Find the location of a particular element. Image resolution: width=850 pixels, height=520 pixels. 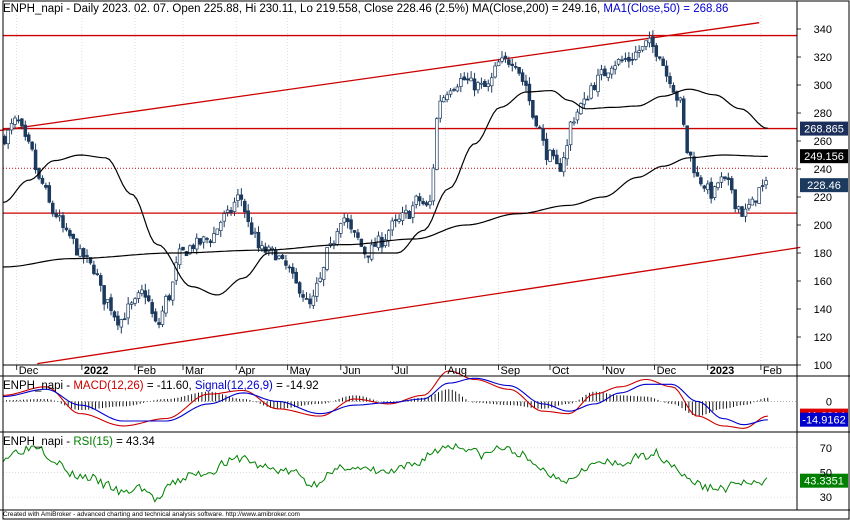

value-label-text: 228.46 is located at coordinates (824, 186).